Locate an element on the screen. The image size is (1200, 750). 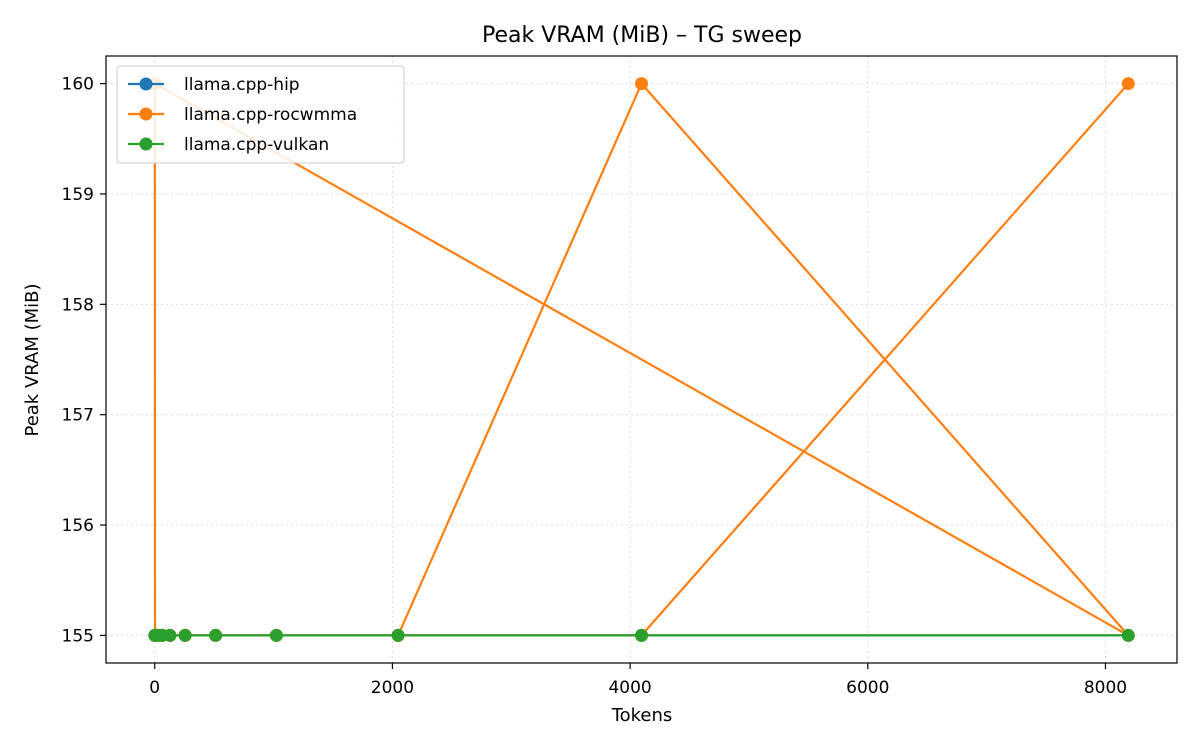
y-tick-label: 160 is located at coordinates (78, 85).